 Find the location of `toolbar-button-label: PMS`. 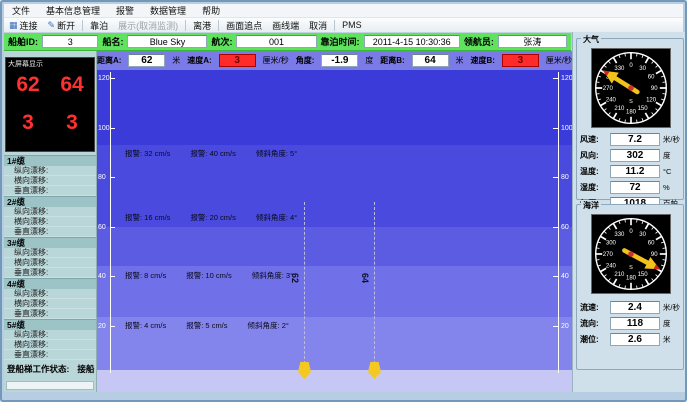

toolbar-button-label: PMS is located at coordinates (352, 25).